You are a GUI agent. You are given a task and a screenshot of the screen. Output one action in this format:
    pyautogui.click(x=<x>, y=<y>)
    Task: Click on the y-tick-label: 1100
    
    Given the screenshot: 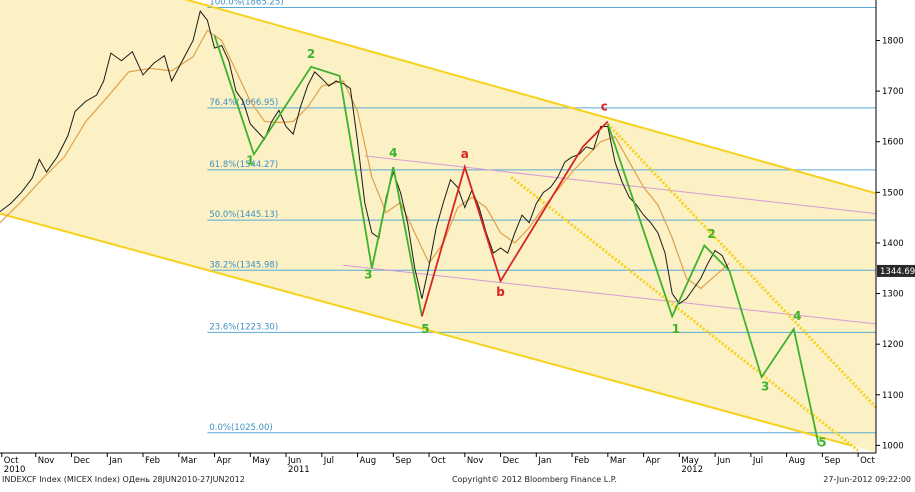 What is the action you would take?
    pyautogui.click(x=893, y=396)
    